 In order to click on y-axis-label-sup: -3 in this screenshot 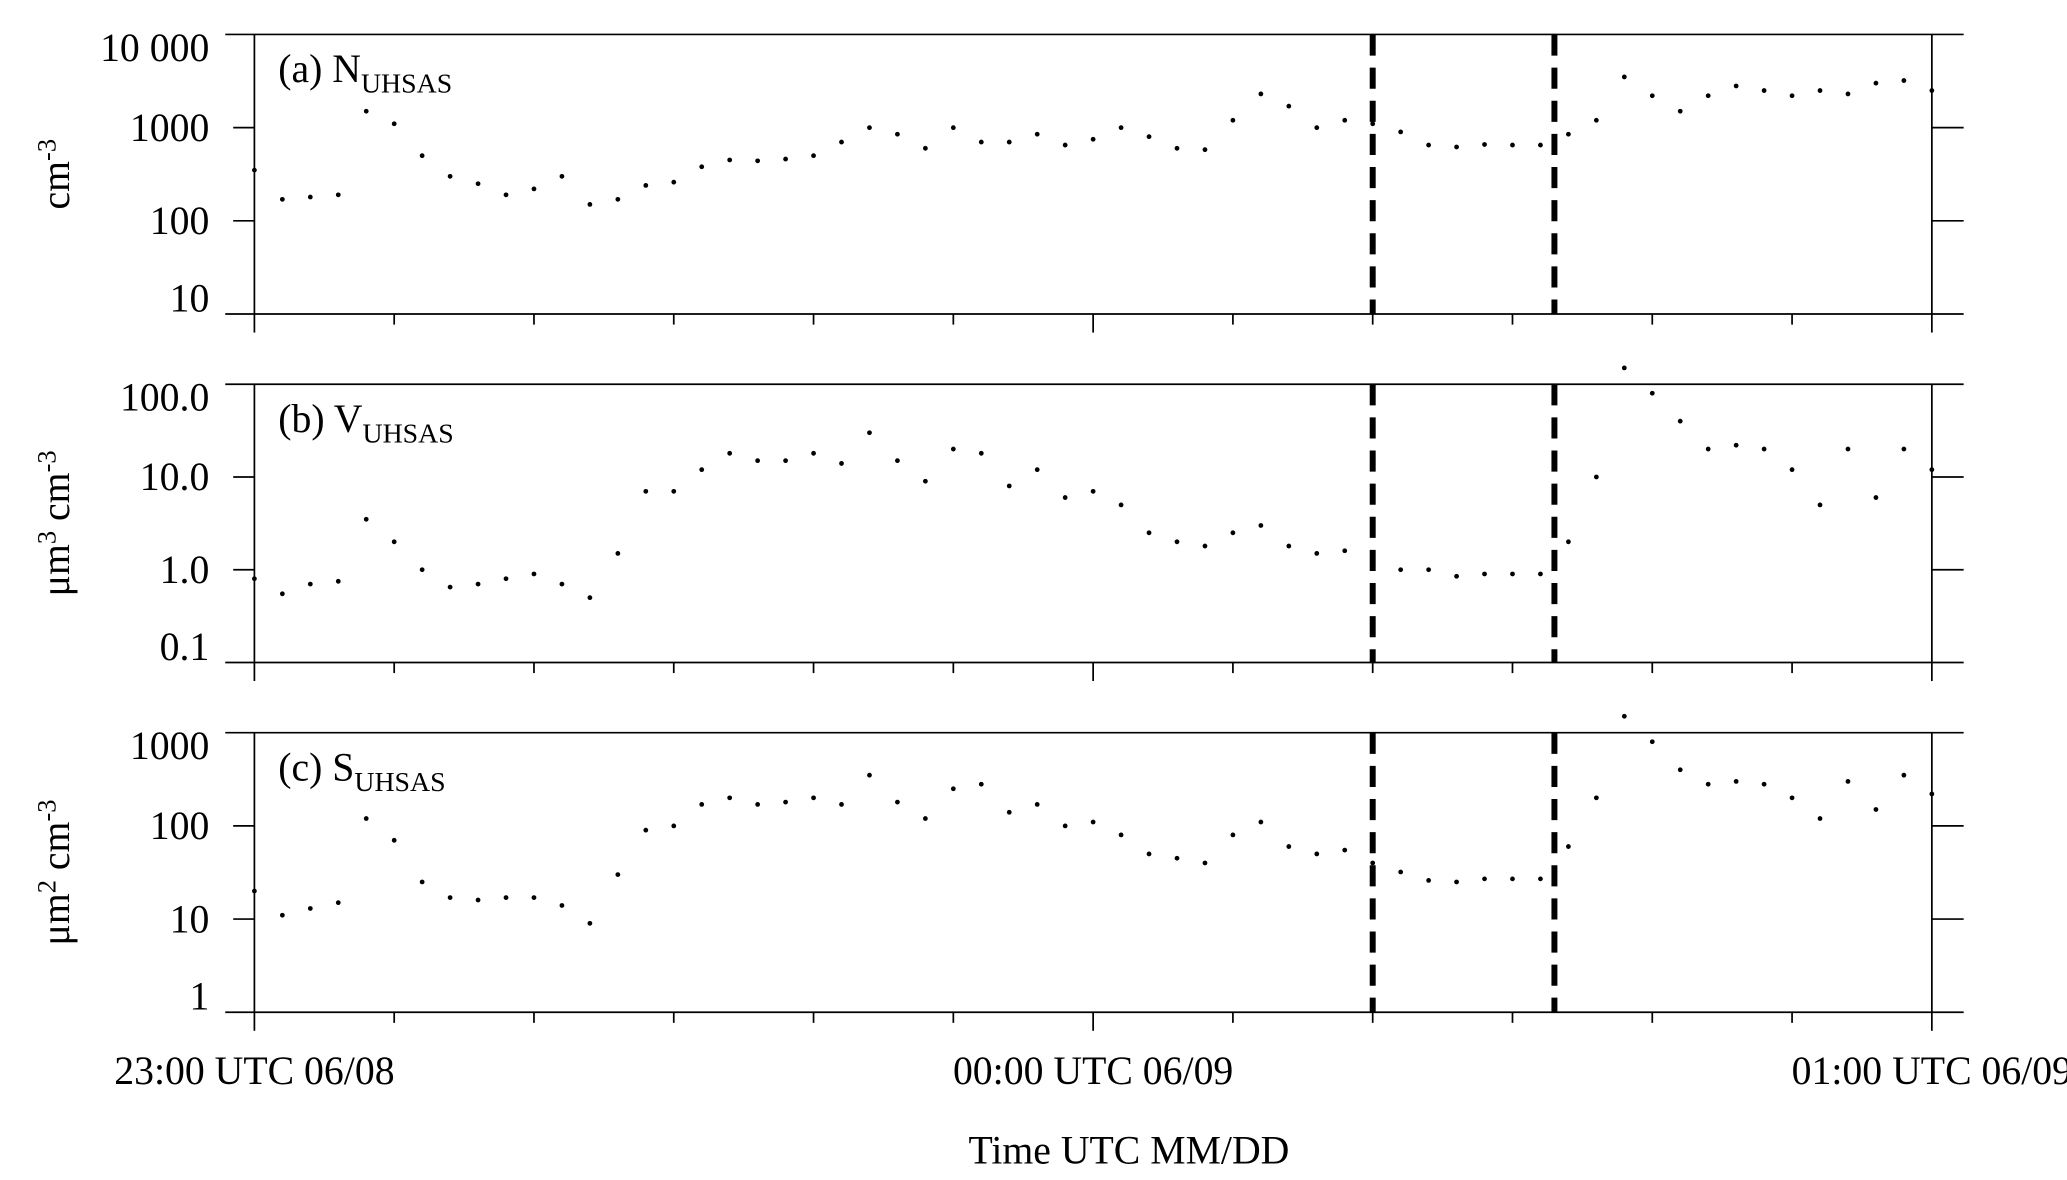, I will do `click(47, 461)`.